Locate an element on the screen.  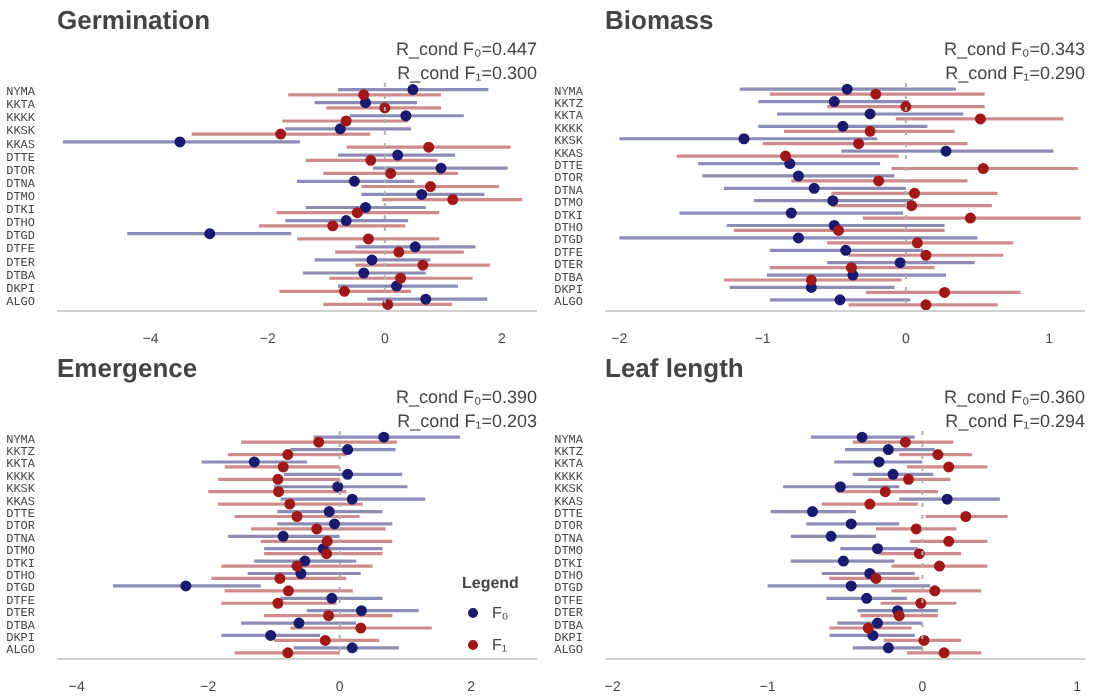
legend-title: Legend is located at coordinates (491, 583).